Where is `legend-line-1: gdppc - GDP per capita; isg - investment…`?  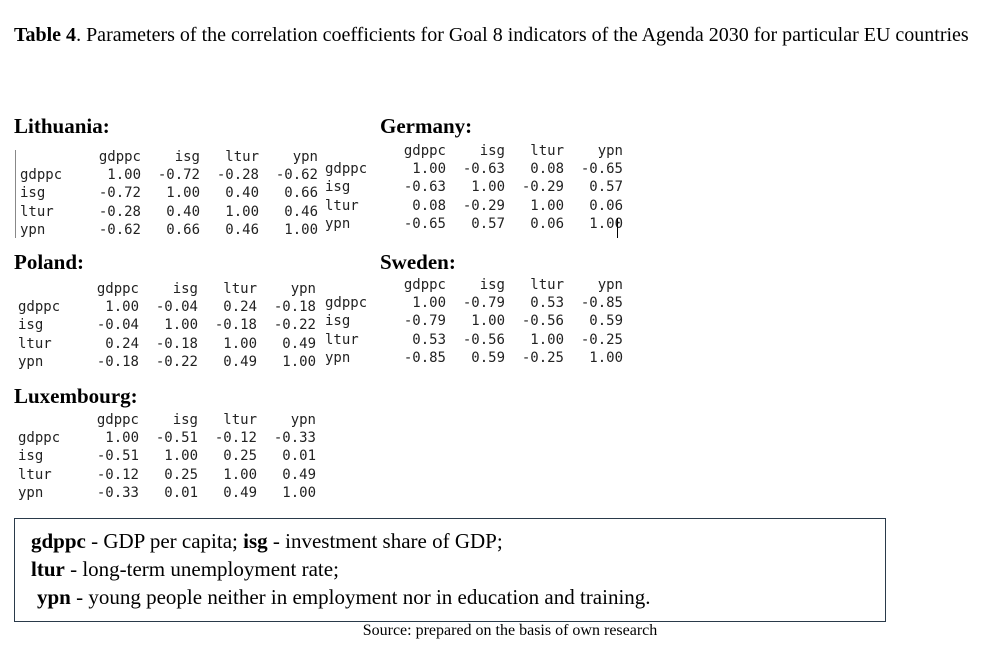
legend-line-1: gdppc - GDP per capita; isg - investment… is located at coordinates (458, 541).